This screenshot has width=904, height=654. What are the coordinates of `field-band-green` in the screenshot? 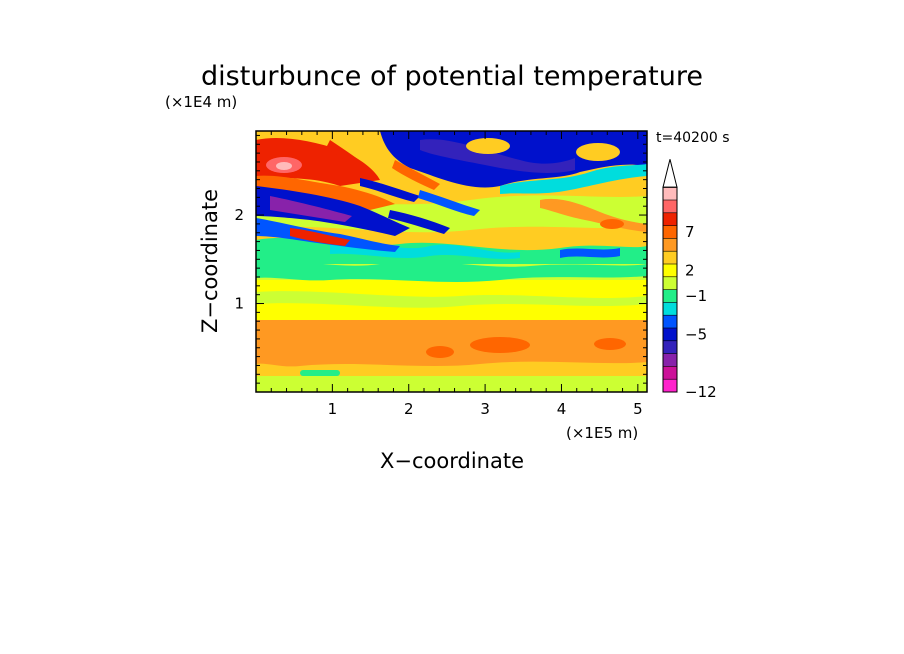 It's located at (451, 271).